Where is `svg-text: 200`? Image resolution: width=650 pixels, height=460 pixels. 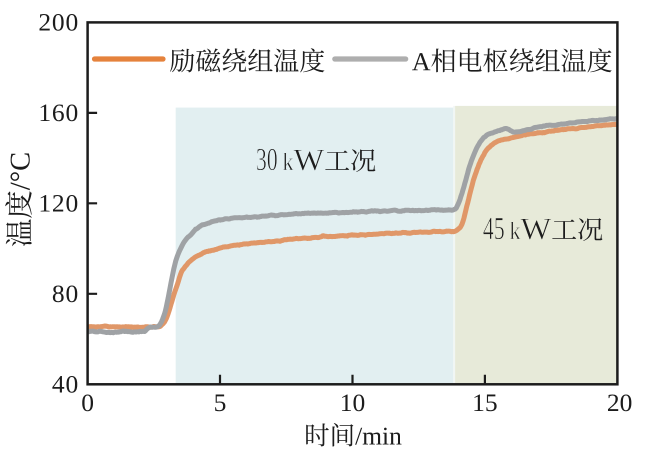
svg-text: 200 is located at coordinates (58, 22).